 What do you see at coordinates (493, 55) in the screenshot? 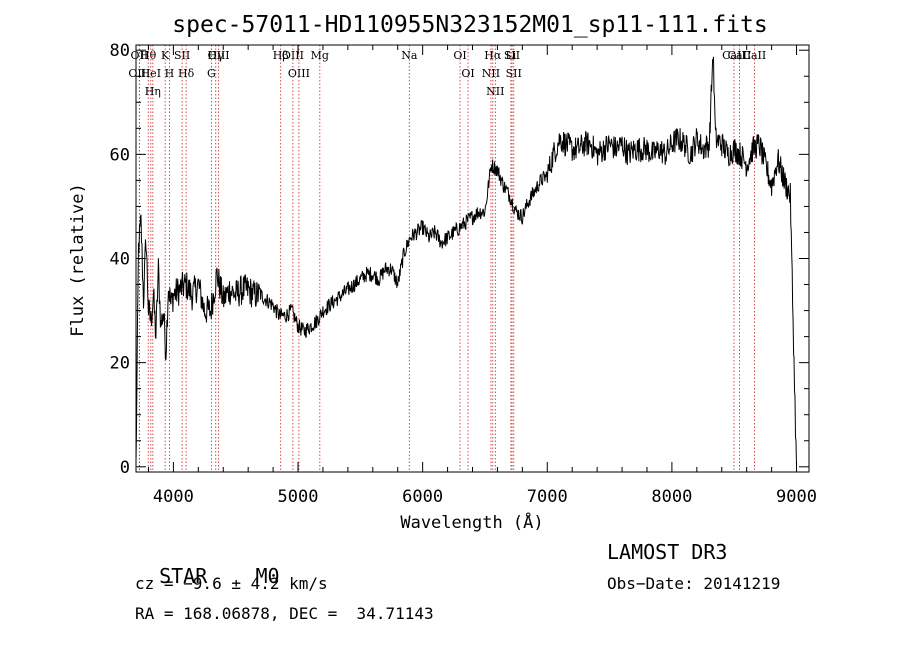
I see `spectral-line-label: Hα` at bounding box center [493, 55].